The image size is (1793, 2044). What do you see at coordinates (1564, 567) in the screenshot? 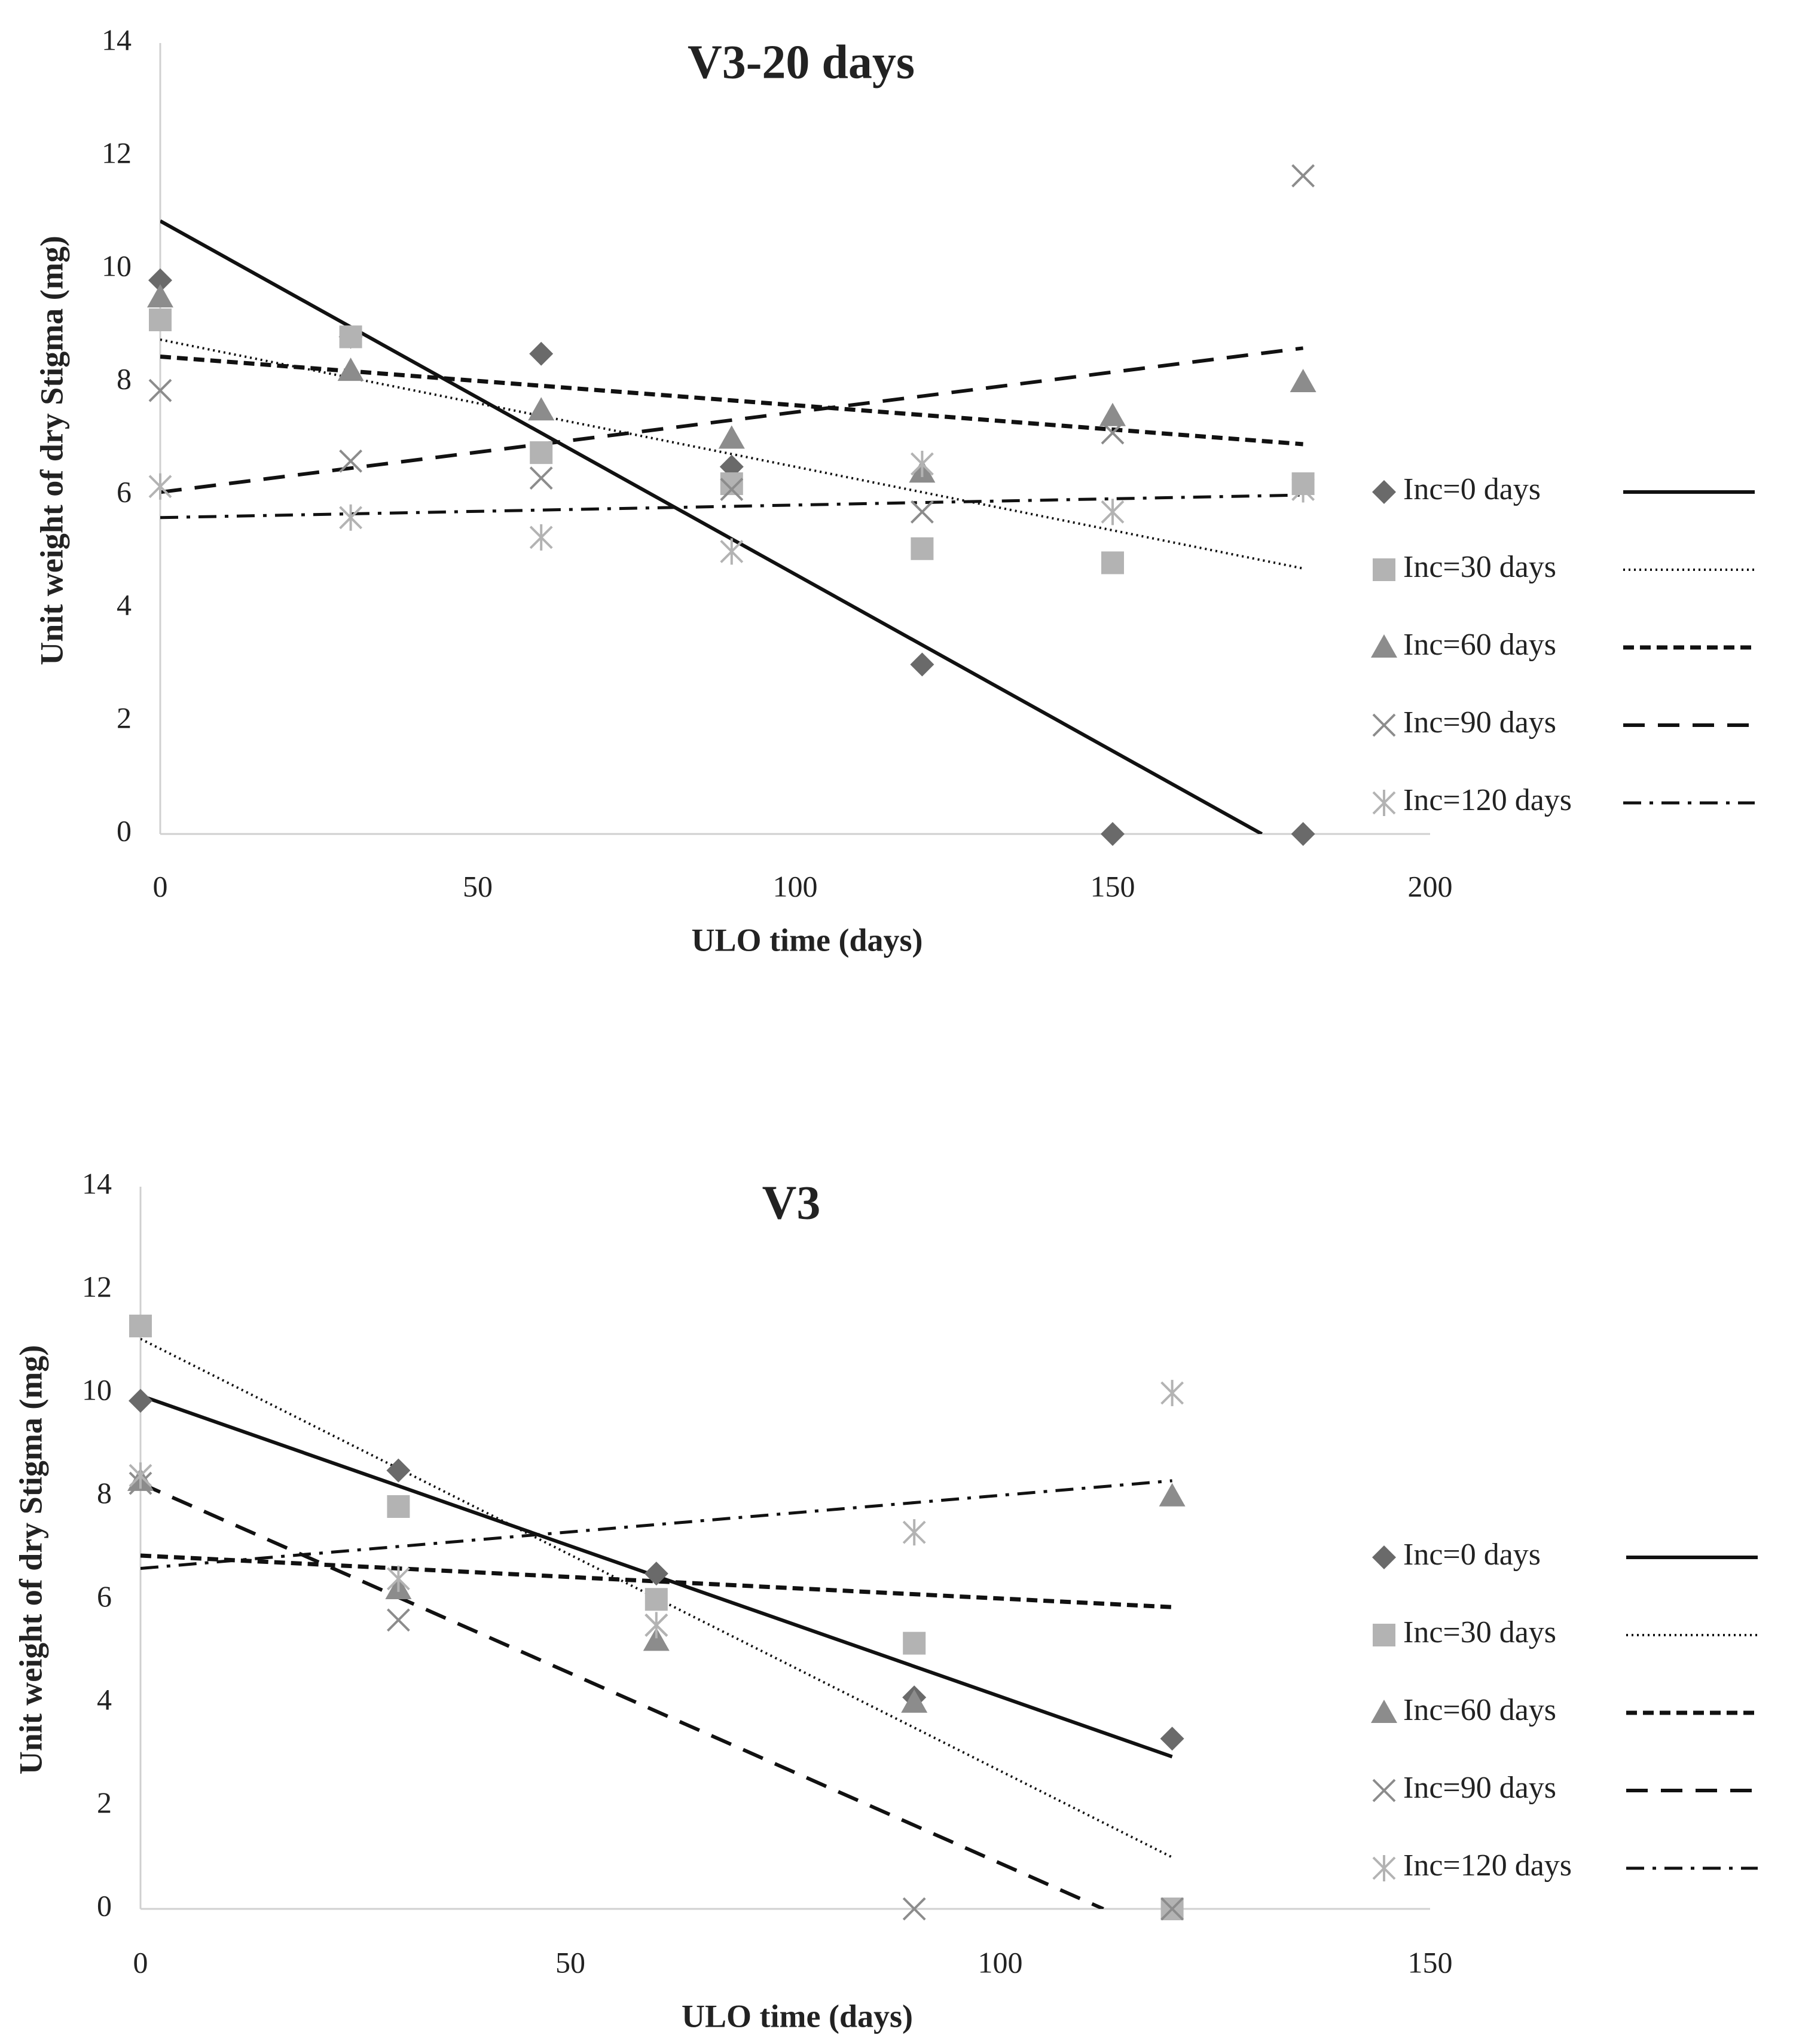
I see `legend-item-inc-30-days: Inc=30 days` at bounding box center [1564, 567].